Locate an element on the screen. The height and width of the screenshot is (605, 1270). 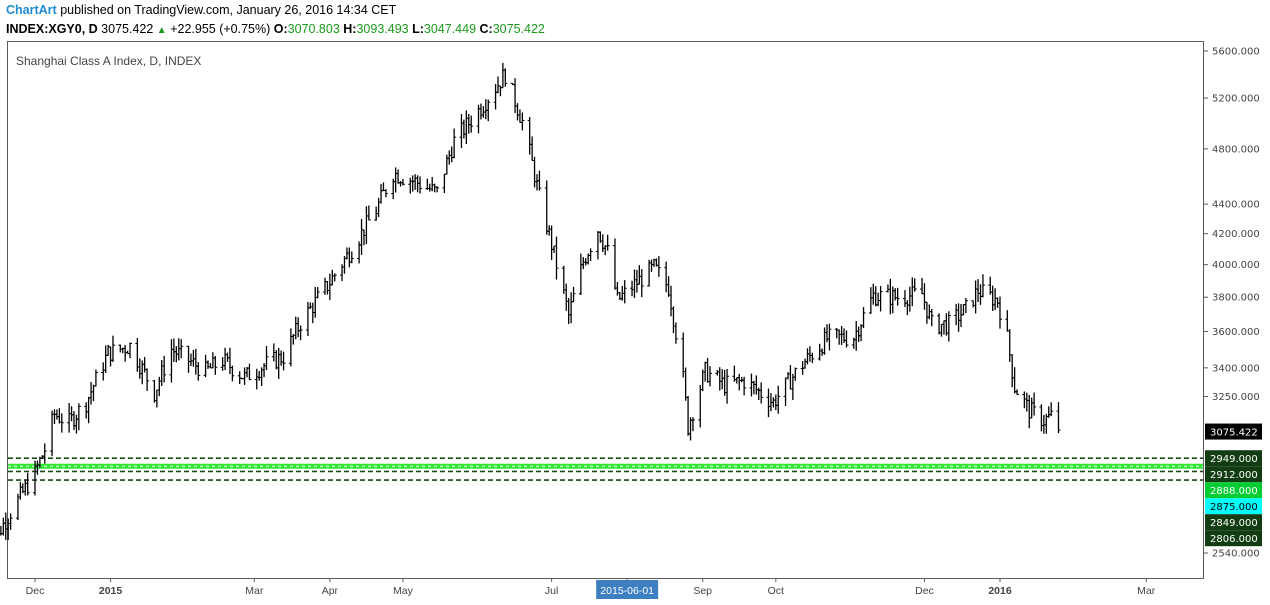
crosshair-date-badge is located at coordinates (627, 589).